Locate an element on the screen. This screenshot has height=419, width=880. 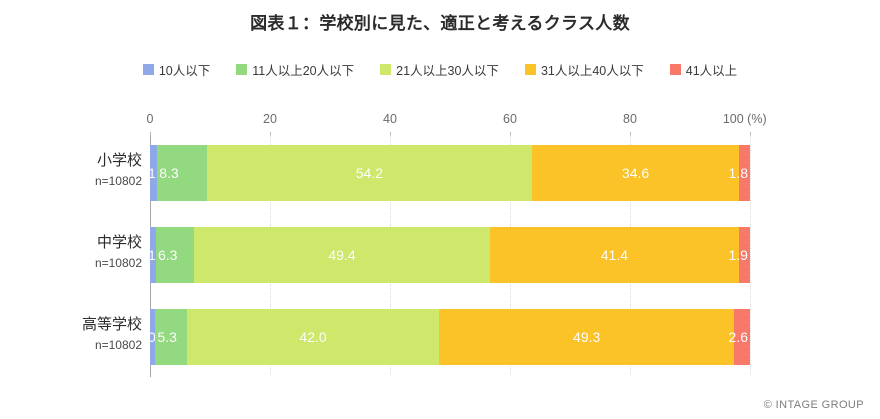
category-name: 小学校 is located at coordinates (119, 160).